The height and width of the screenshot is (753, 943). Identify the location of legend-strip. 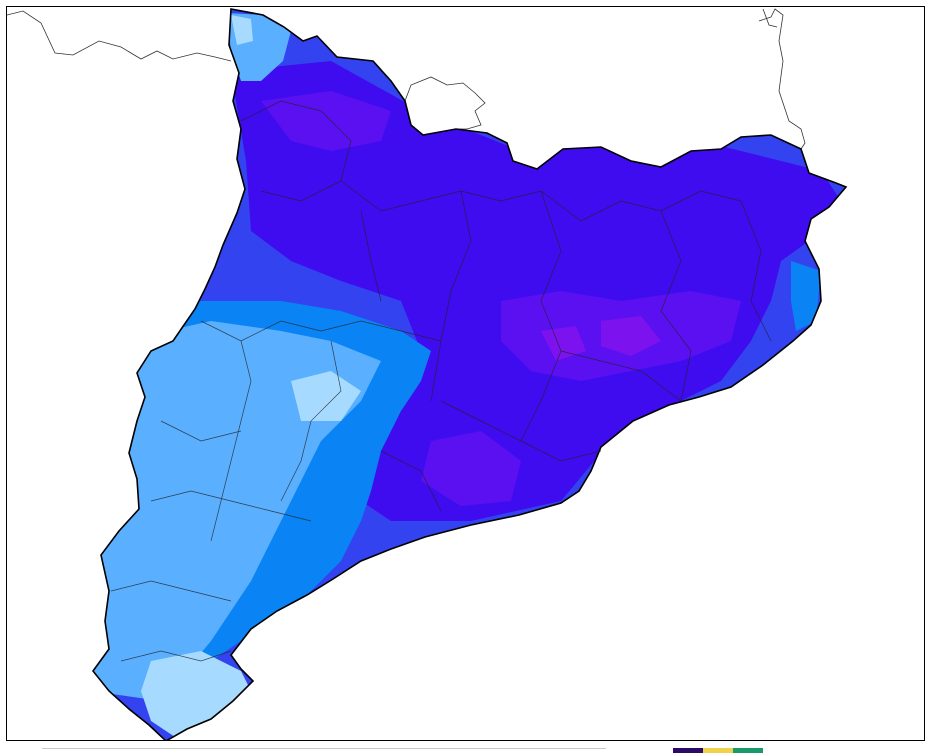
(718, 750).